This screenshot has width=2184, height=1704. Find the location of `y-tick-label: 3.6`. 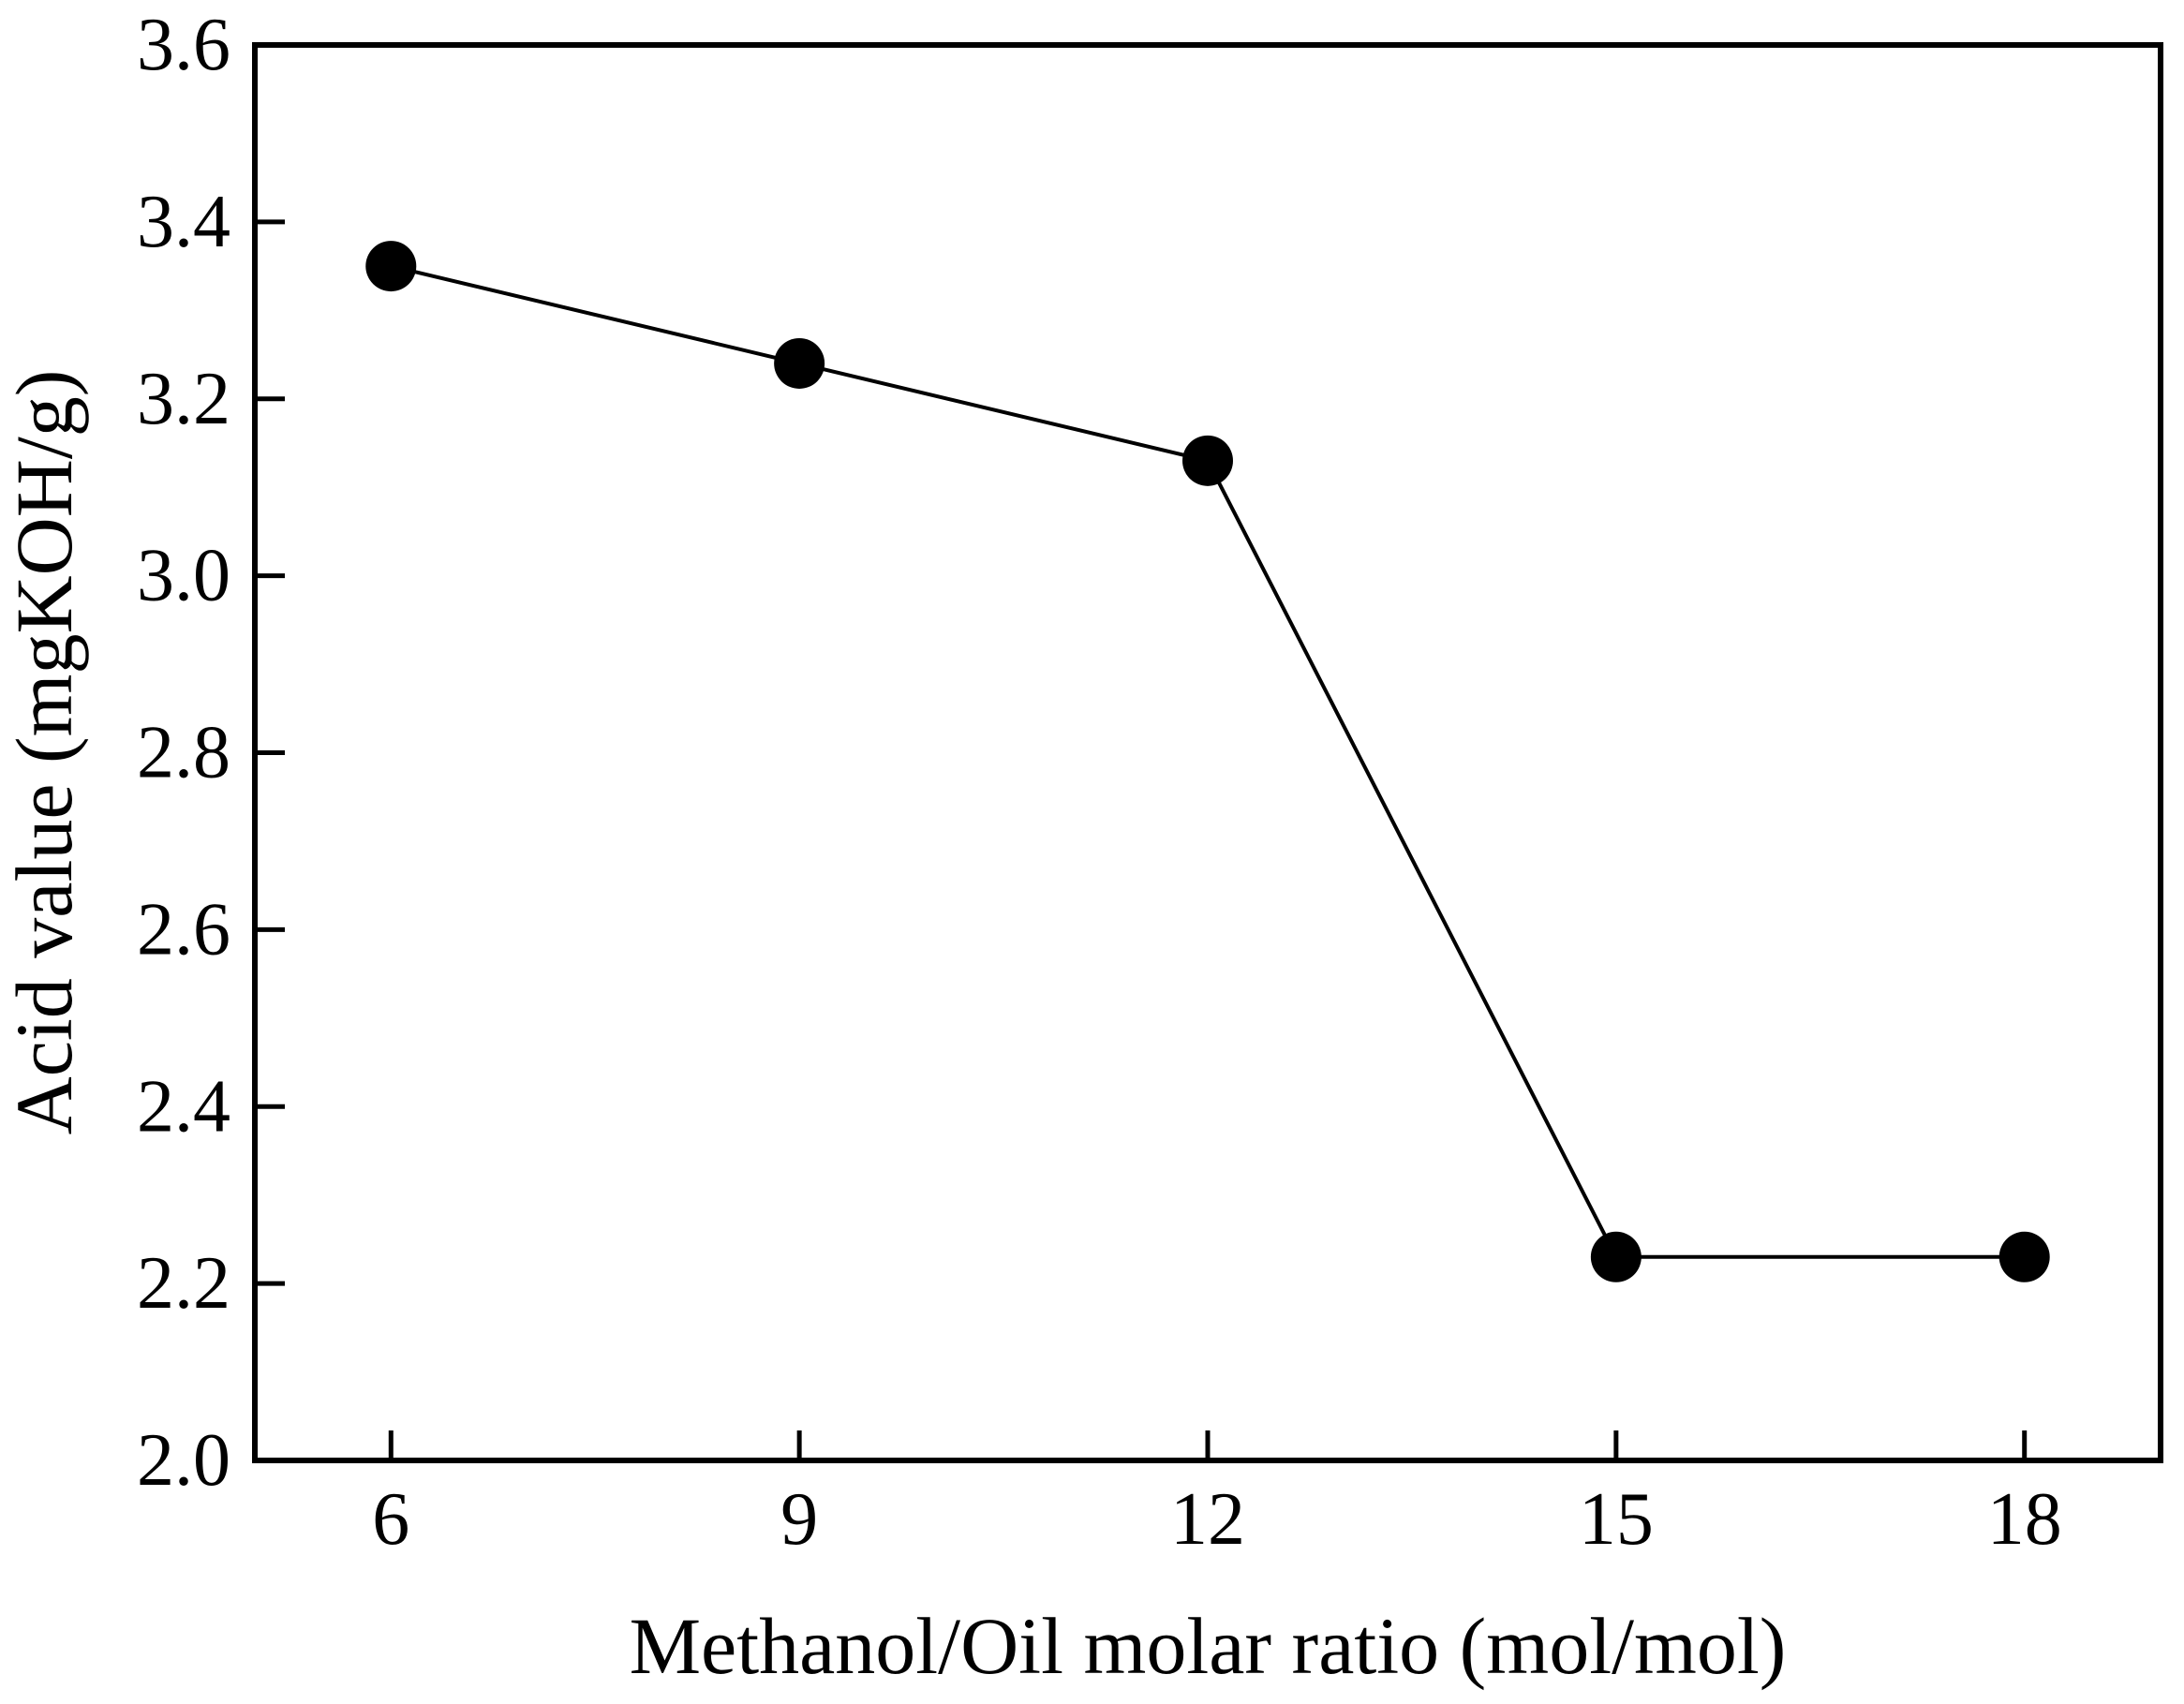

y-tick-label: 3.6 is located at coordinates (183, 45).